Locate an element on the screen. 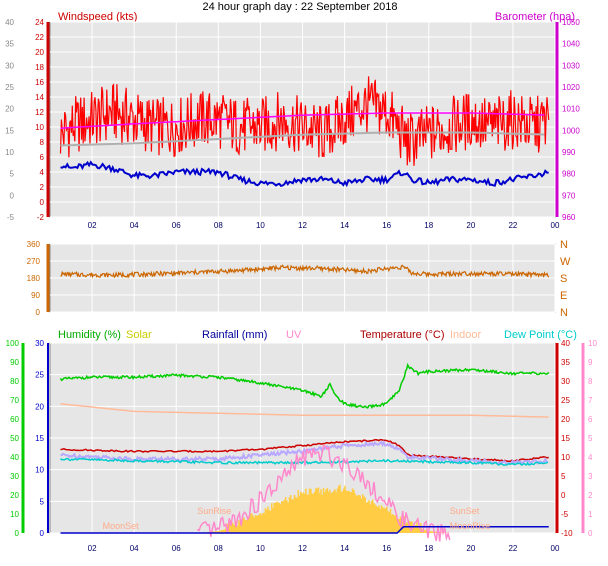 The width and height of the screenshot is (608, 566). rain-tick-label: 30 is located at coordinates (39, 343).